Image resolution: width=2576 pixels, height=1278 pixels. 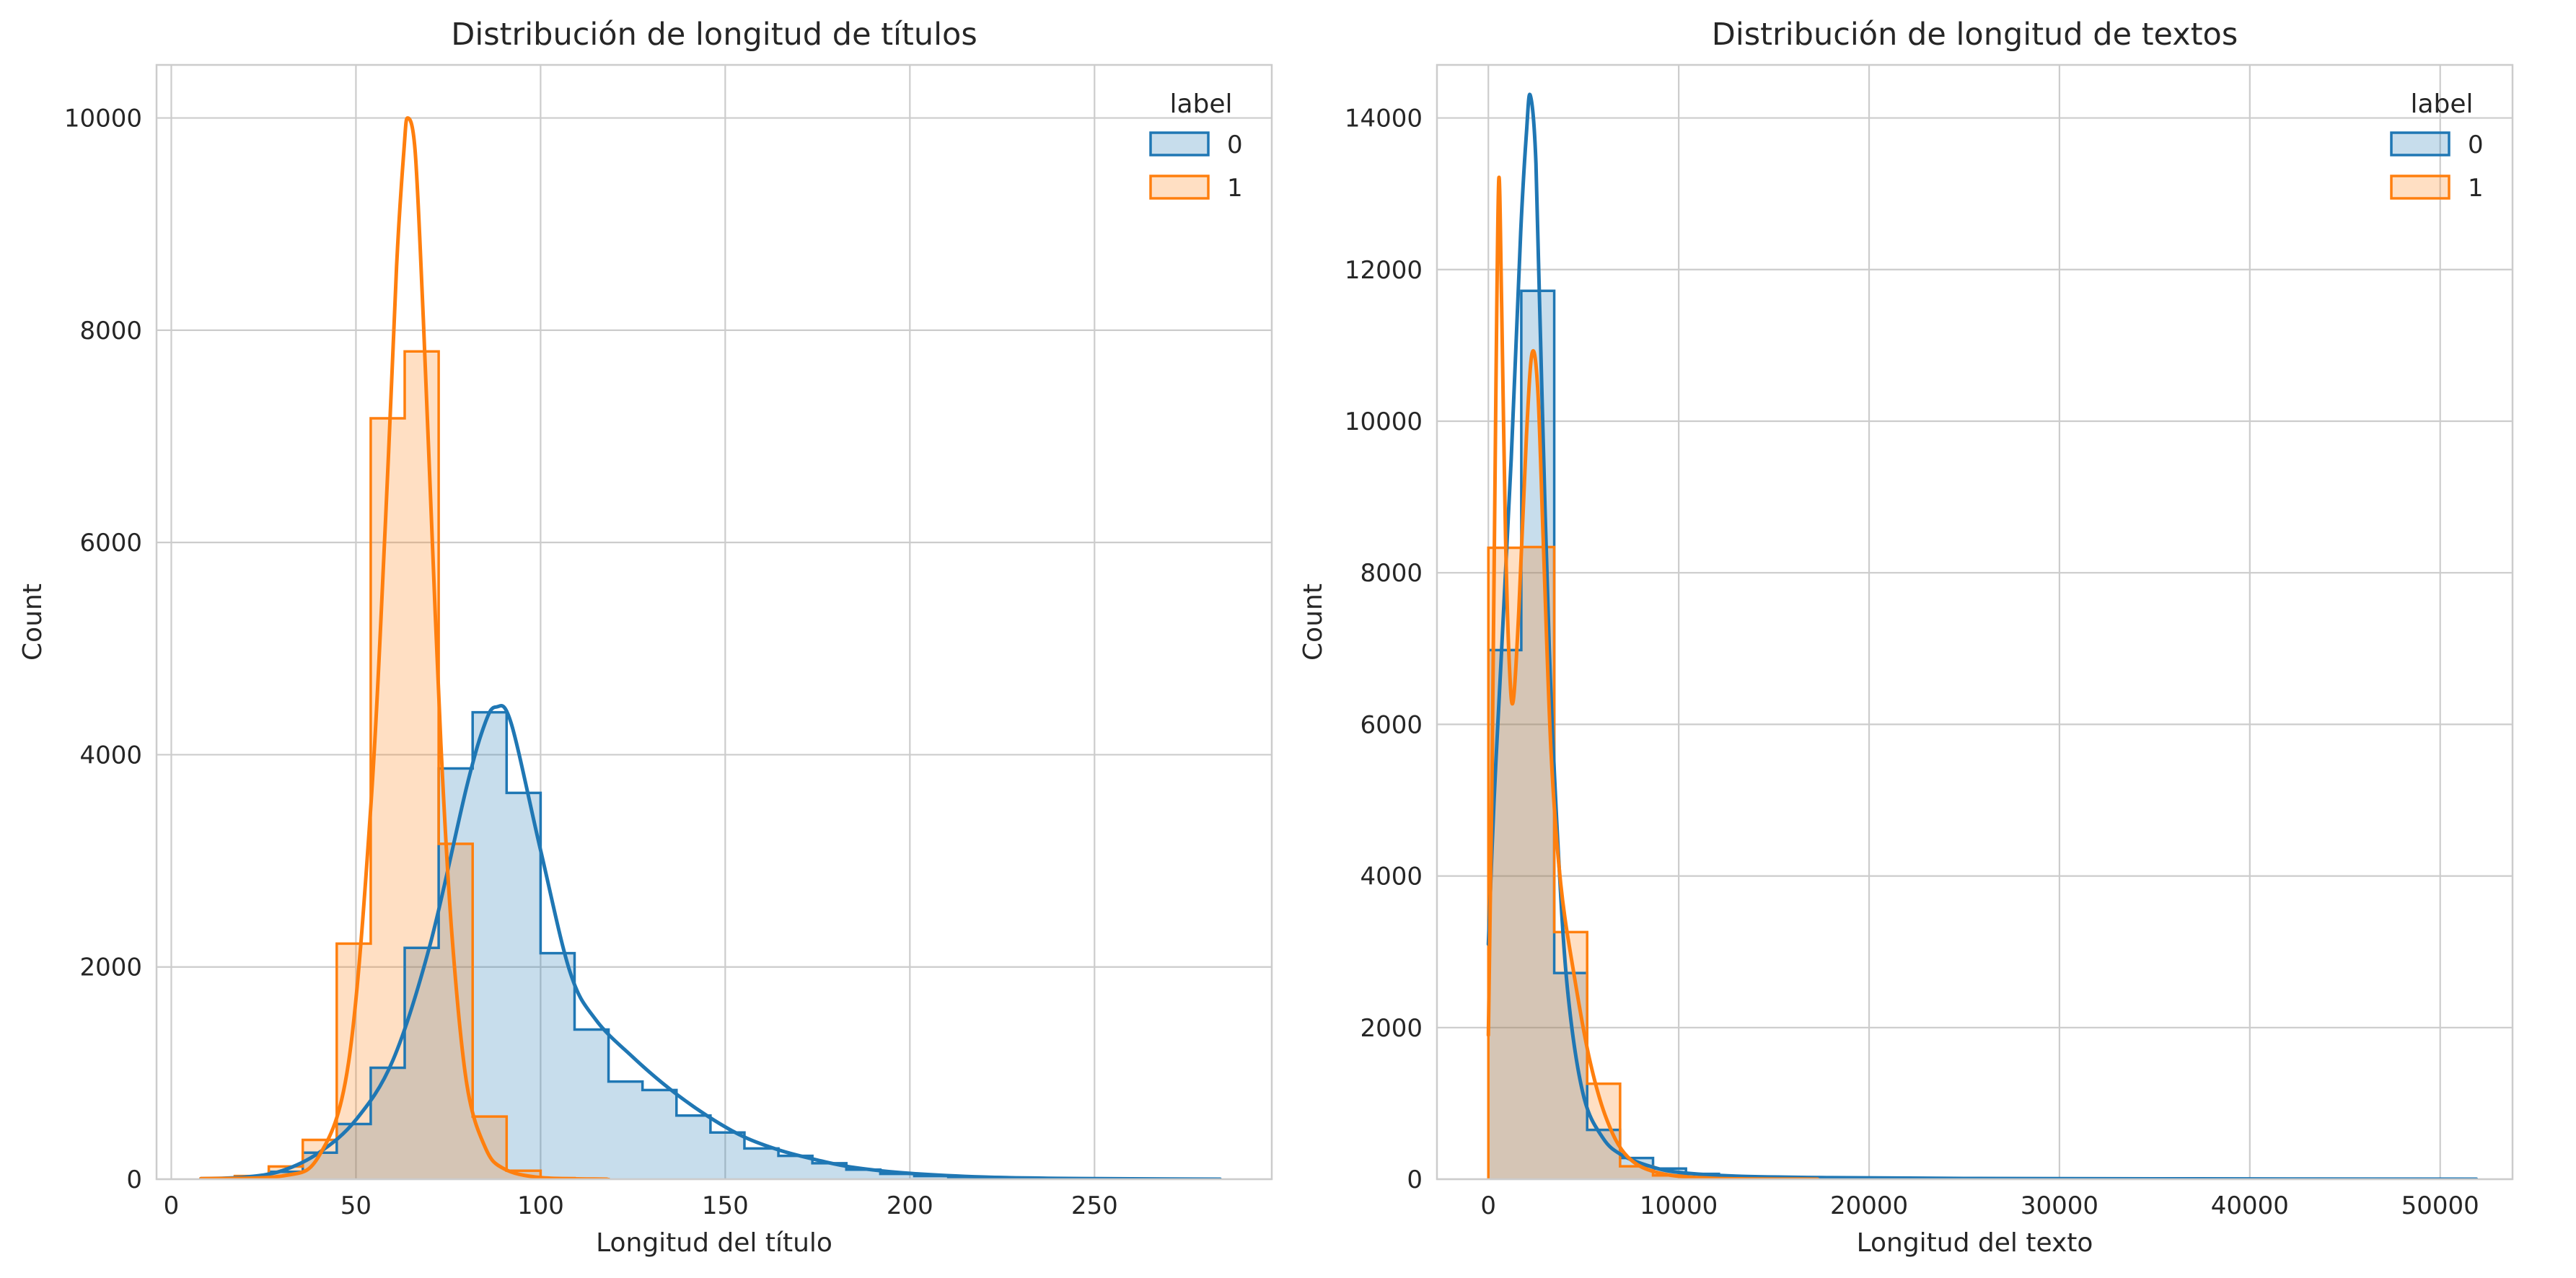 What do you see at coordinates (1869, 1206) in the screenshot?
I see `x-tick-label: 20000` at bounding box center [1869, 1206].